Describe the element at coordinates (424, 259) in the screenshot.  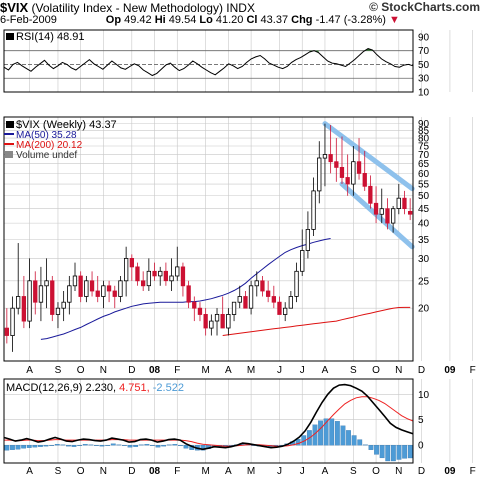
I see `price-tick-label: 30` at that location.